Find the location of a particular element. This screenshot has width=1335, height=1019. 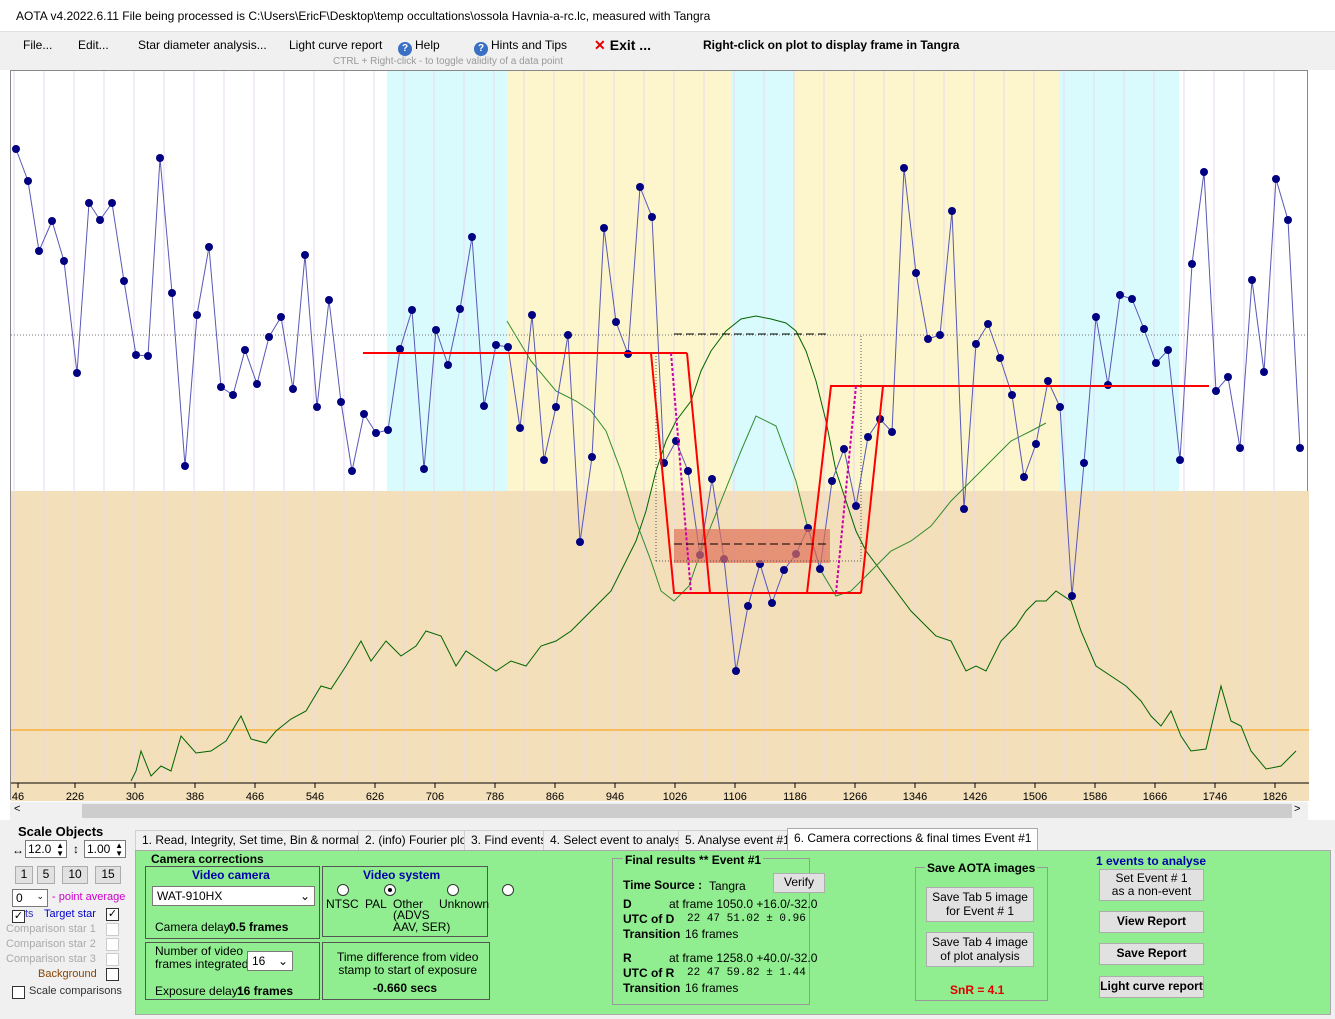

comp-star-1-checkbox is located at coordinates (112, 929).